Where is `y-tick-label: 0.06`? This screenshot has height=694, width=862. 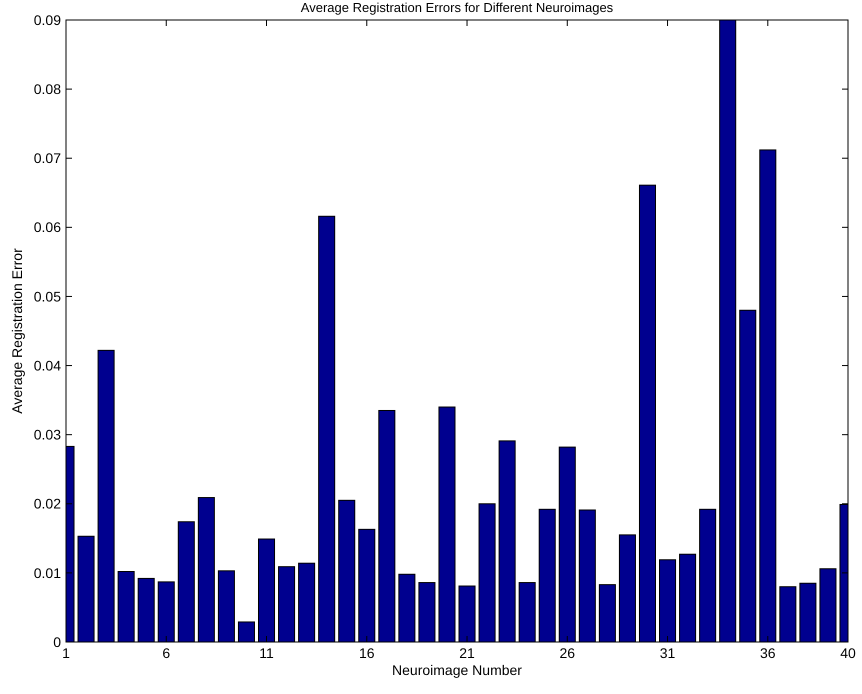 y-tick-label: 0.06 is located at coordinates (48, 227).